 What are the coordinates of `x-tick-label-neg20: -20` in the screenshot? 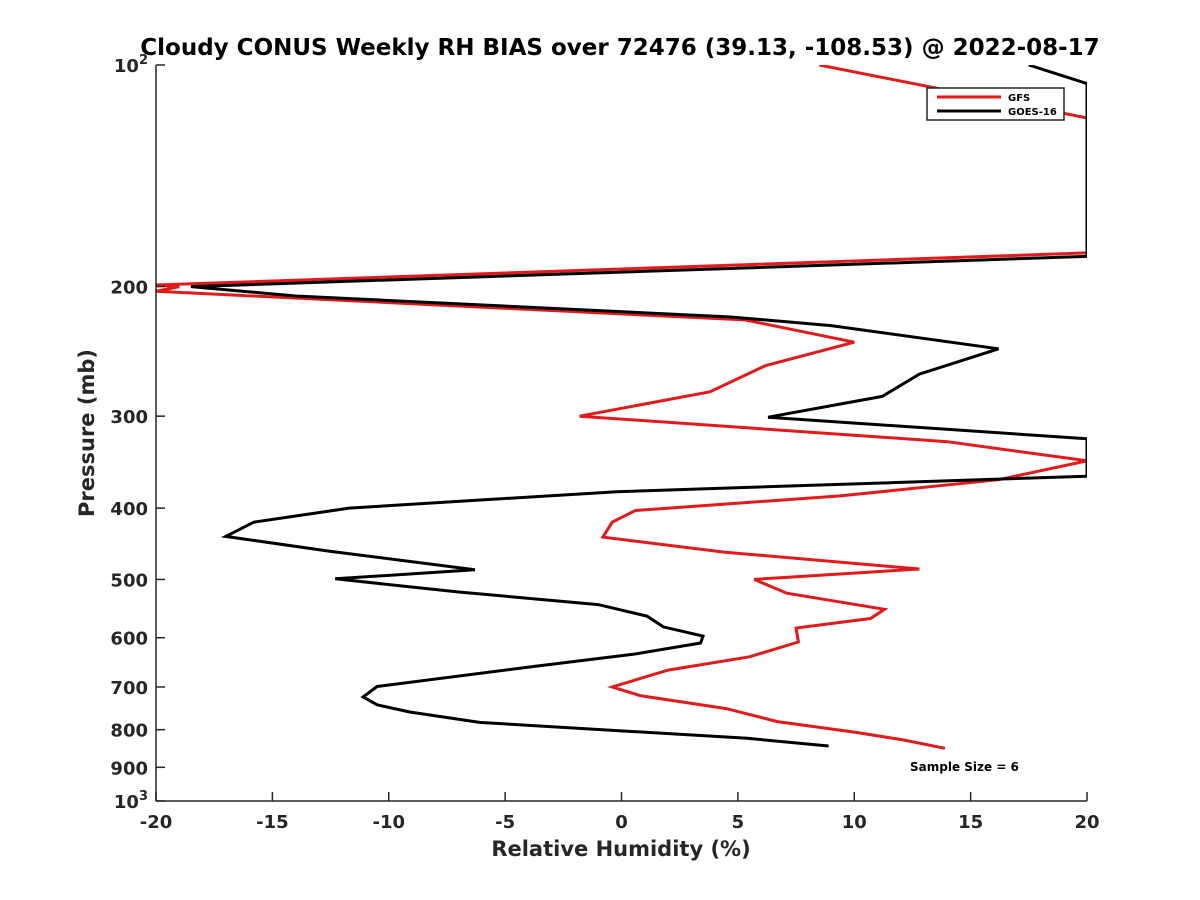 It's located at (156, 822).